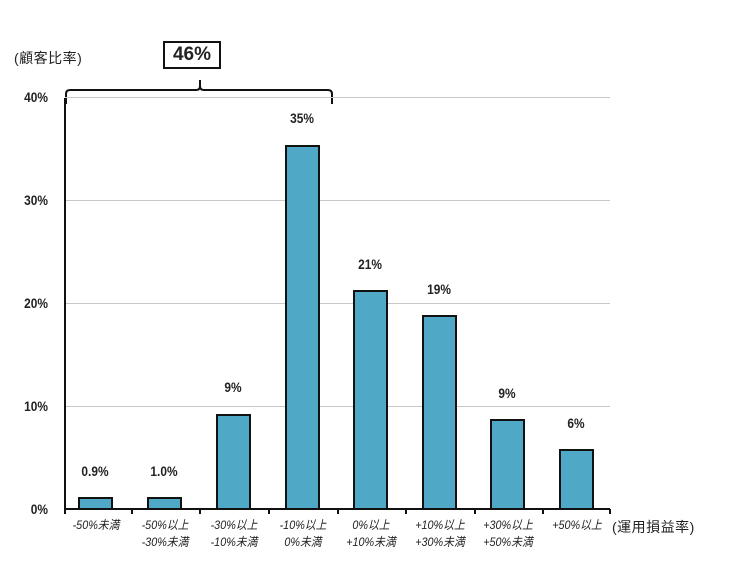 This screenshot has width=747, height=582. Describe the element at coordinates (164, 471) in the screenshot. I see `value-label: 1.0%` at that location.